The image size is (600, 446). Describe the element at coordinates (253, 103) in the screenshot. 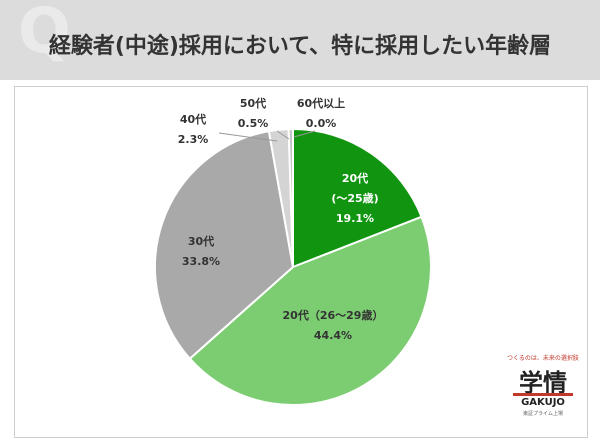

I see `slice-label-4: 50代` at that location.